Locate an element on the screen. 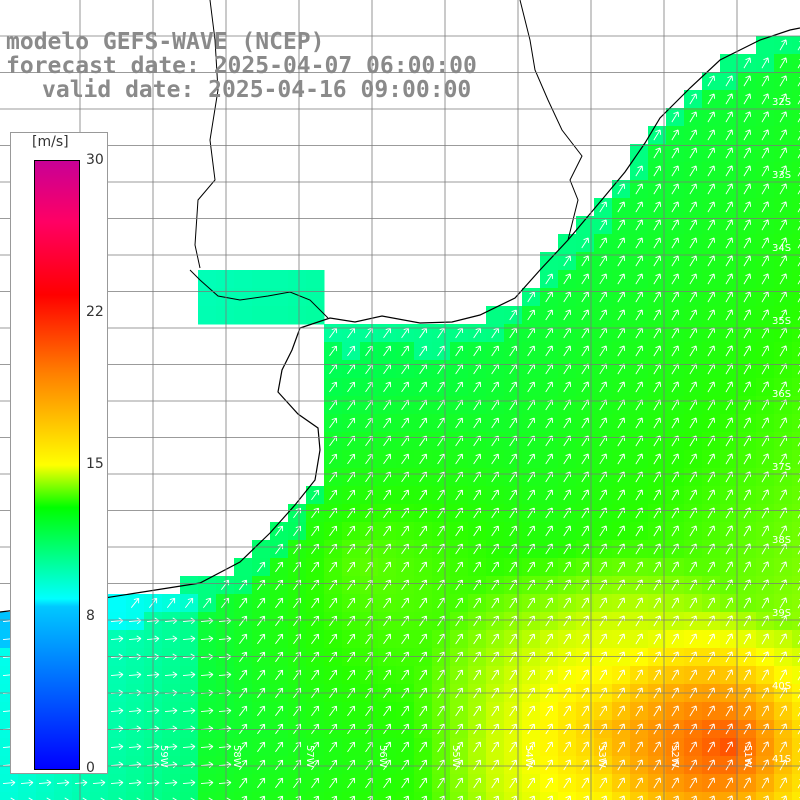 This screenshot has height=800, width=800. lat-label: 37S is located at coordinates (781, 467).